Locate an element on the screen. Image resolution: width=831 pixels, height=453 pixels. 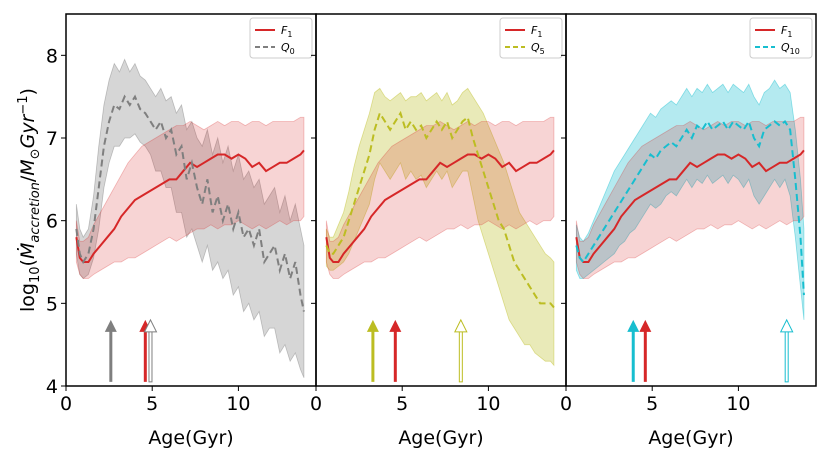
plot-area is located at coordinates (690, 199).